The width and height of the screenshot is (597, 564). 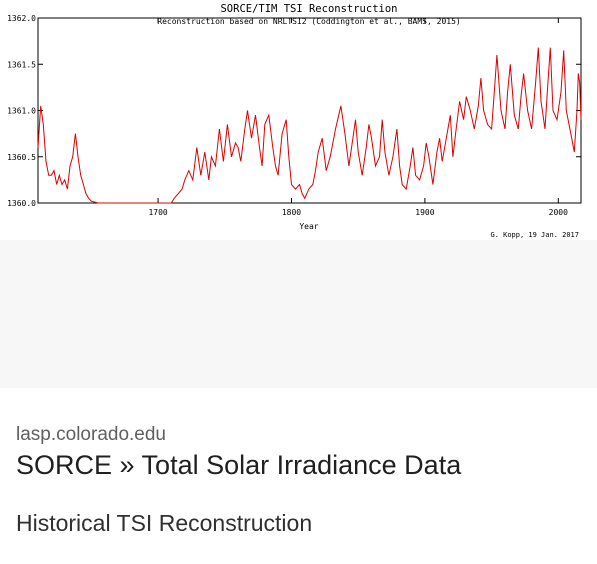 I want to click on y-tick-label: 1360.5, so click(x=21, y=157).